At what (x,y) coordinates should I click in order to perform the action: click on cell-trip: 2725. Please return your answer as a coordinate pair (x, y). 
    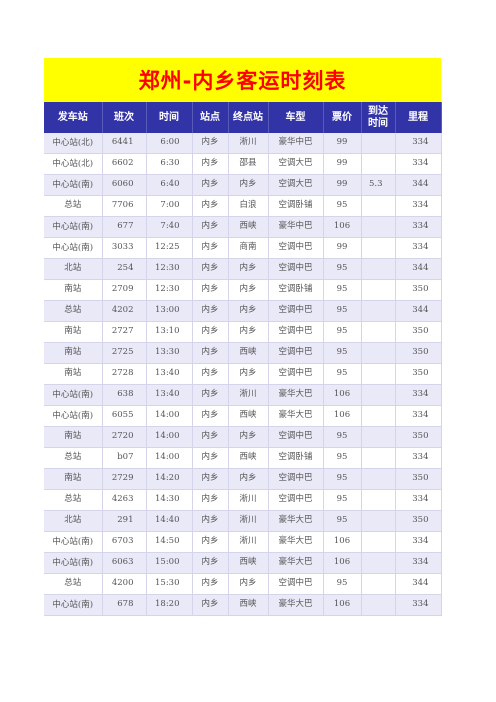
    Looking at the image, I should click on (124, 353).